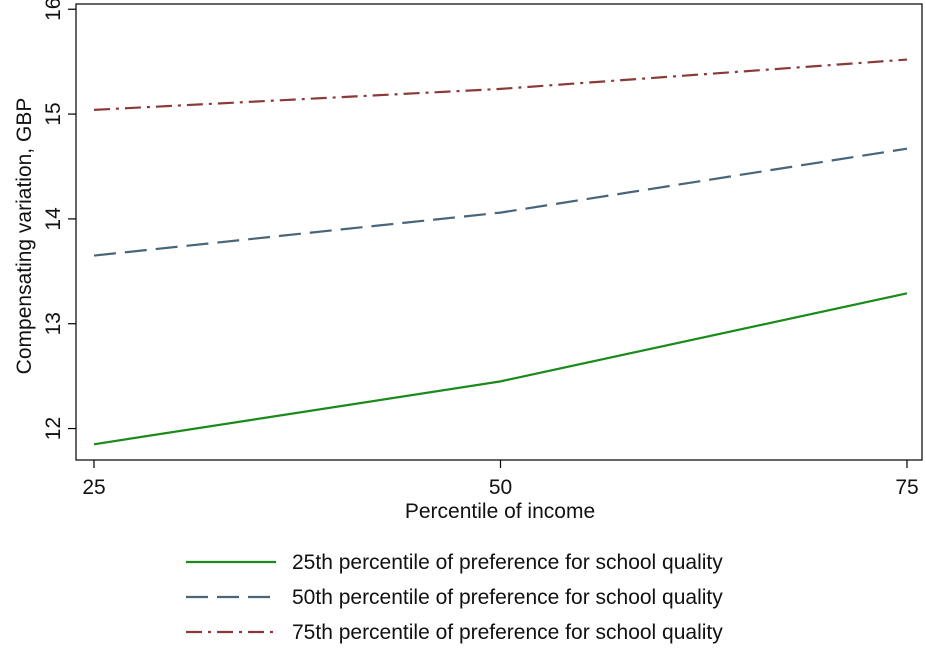 This screenshot has width=926, height=650. I want to click on x-axis-label: Percentile of income, so click(500, 511).